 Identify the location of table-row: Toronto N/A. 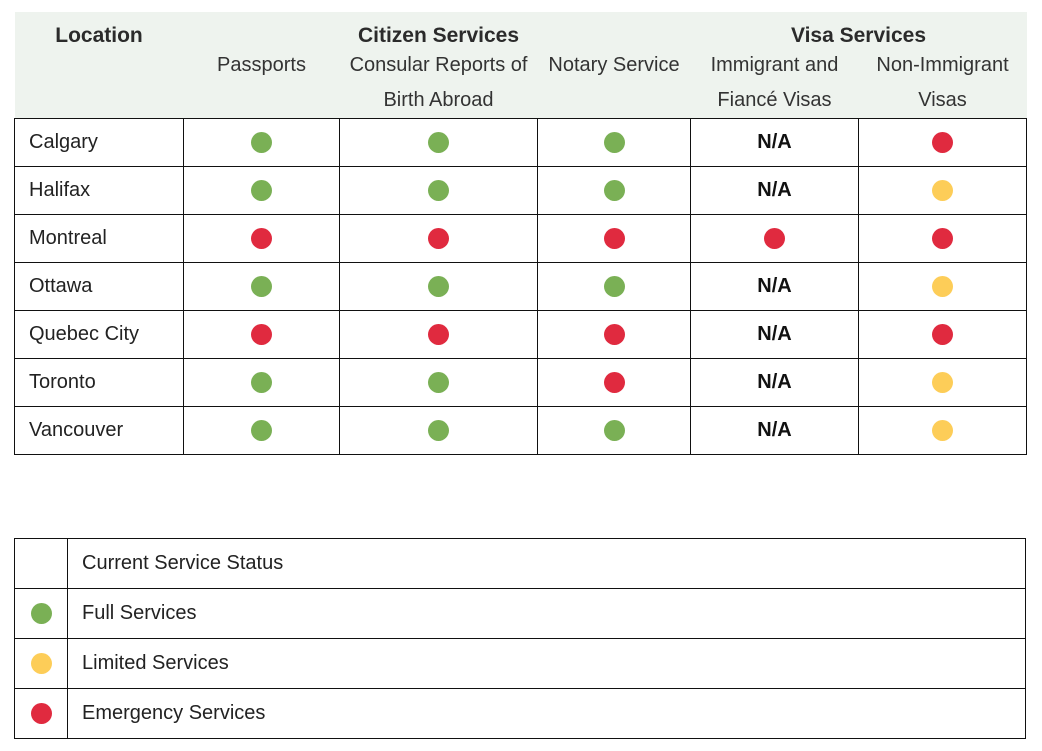
(521, 382).